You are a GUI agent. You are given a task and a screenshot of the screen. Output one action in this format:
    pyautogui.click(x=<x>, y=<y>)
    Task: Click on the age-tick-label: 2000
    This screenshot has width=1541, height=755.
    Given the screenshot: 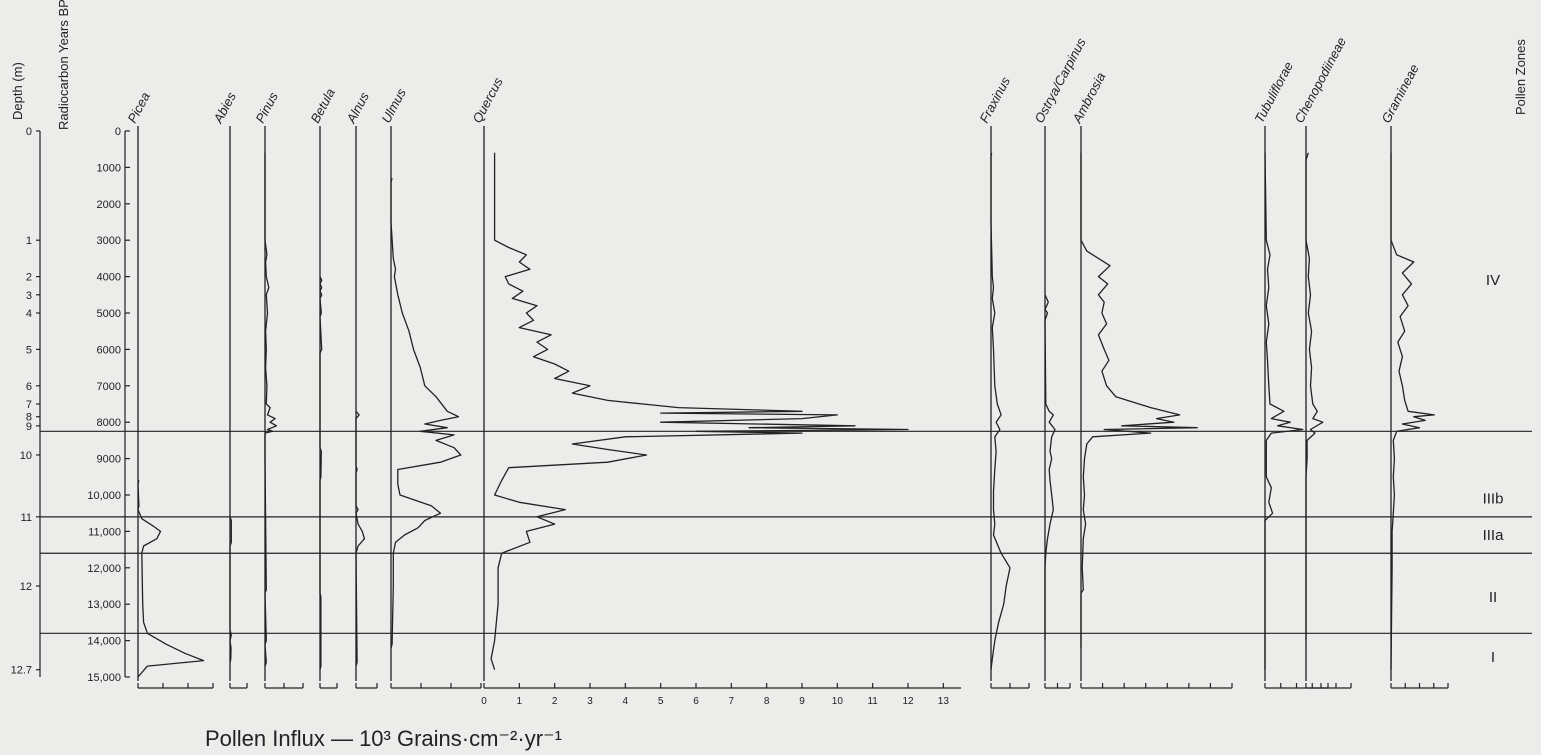 What is the action you would take?
    pyautogui.click(x=109, y=205)
    